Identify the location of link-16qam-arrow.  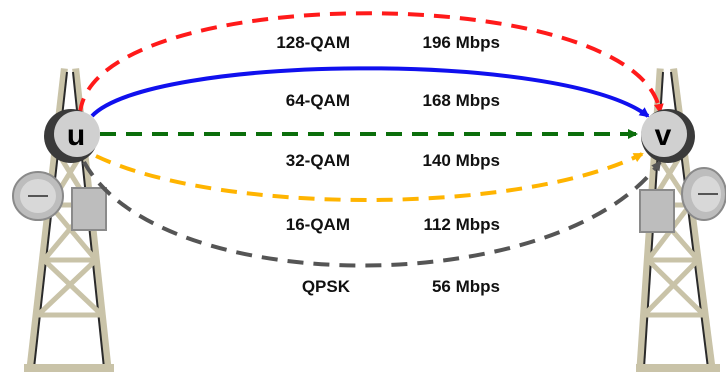
(369, 177).